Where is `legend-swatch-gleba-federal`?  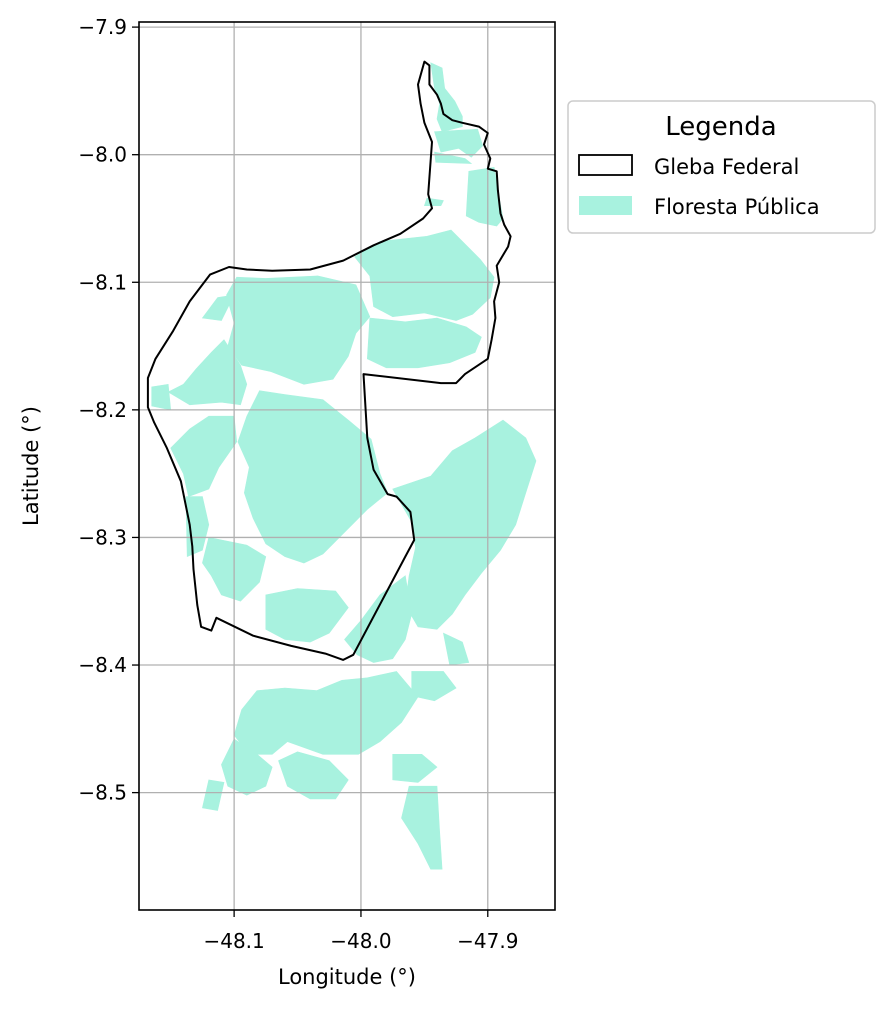 legend-swatch-gleba-federal is located at coordinates (605, 165).